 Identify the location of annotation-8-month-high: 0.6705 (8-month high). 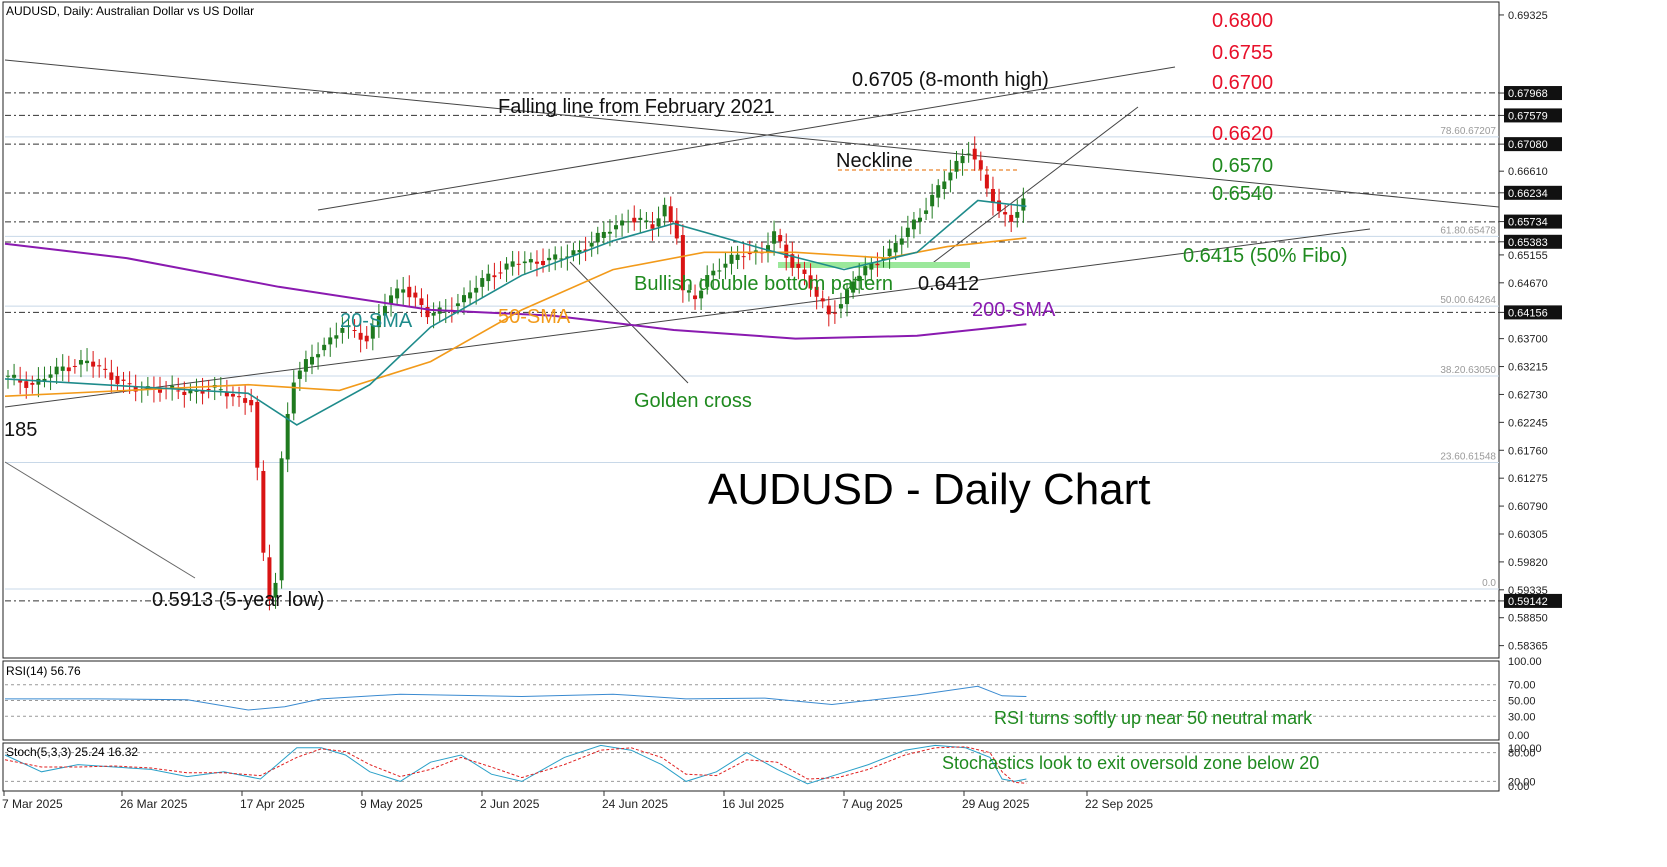
(950, 80).